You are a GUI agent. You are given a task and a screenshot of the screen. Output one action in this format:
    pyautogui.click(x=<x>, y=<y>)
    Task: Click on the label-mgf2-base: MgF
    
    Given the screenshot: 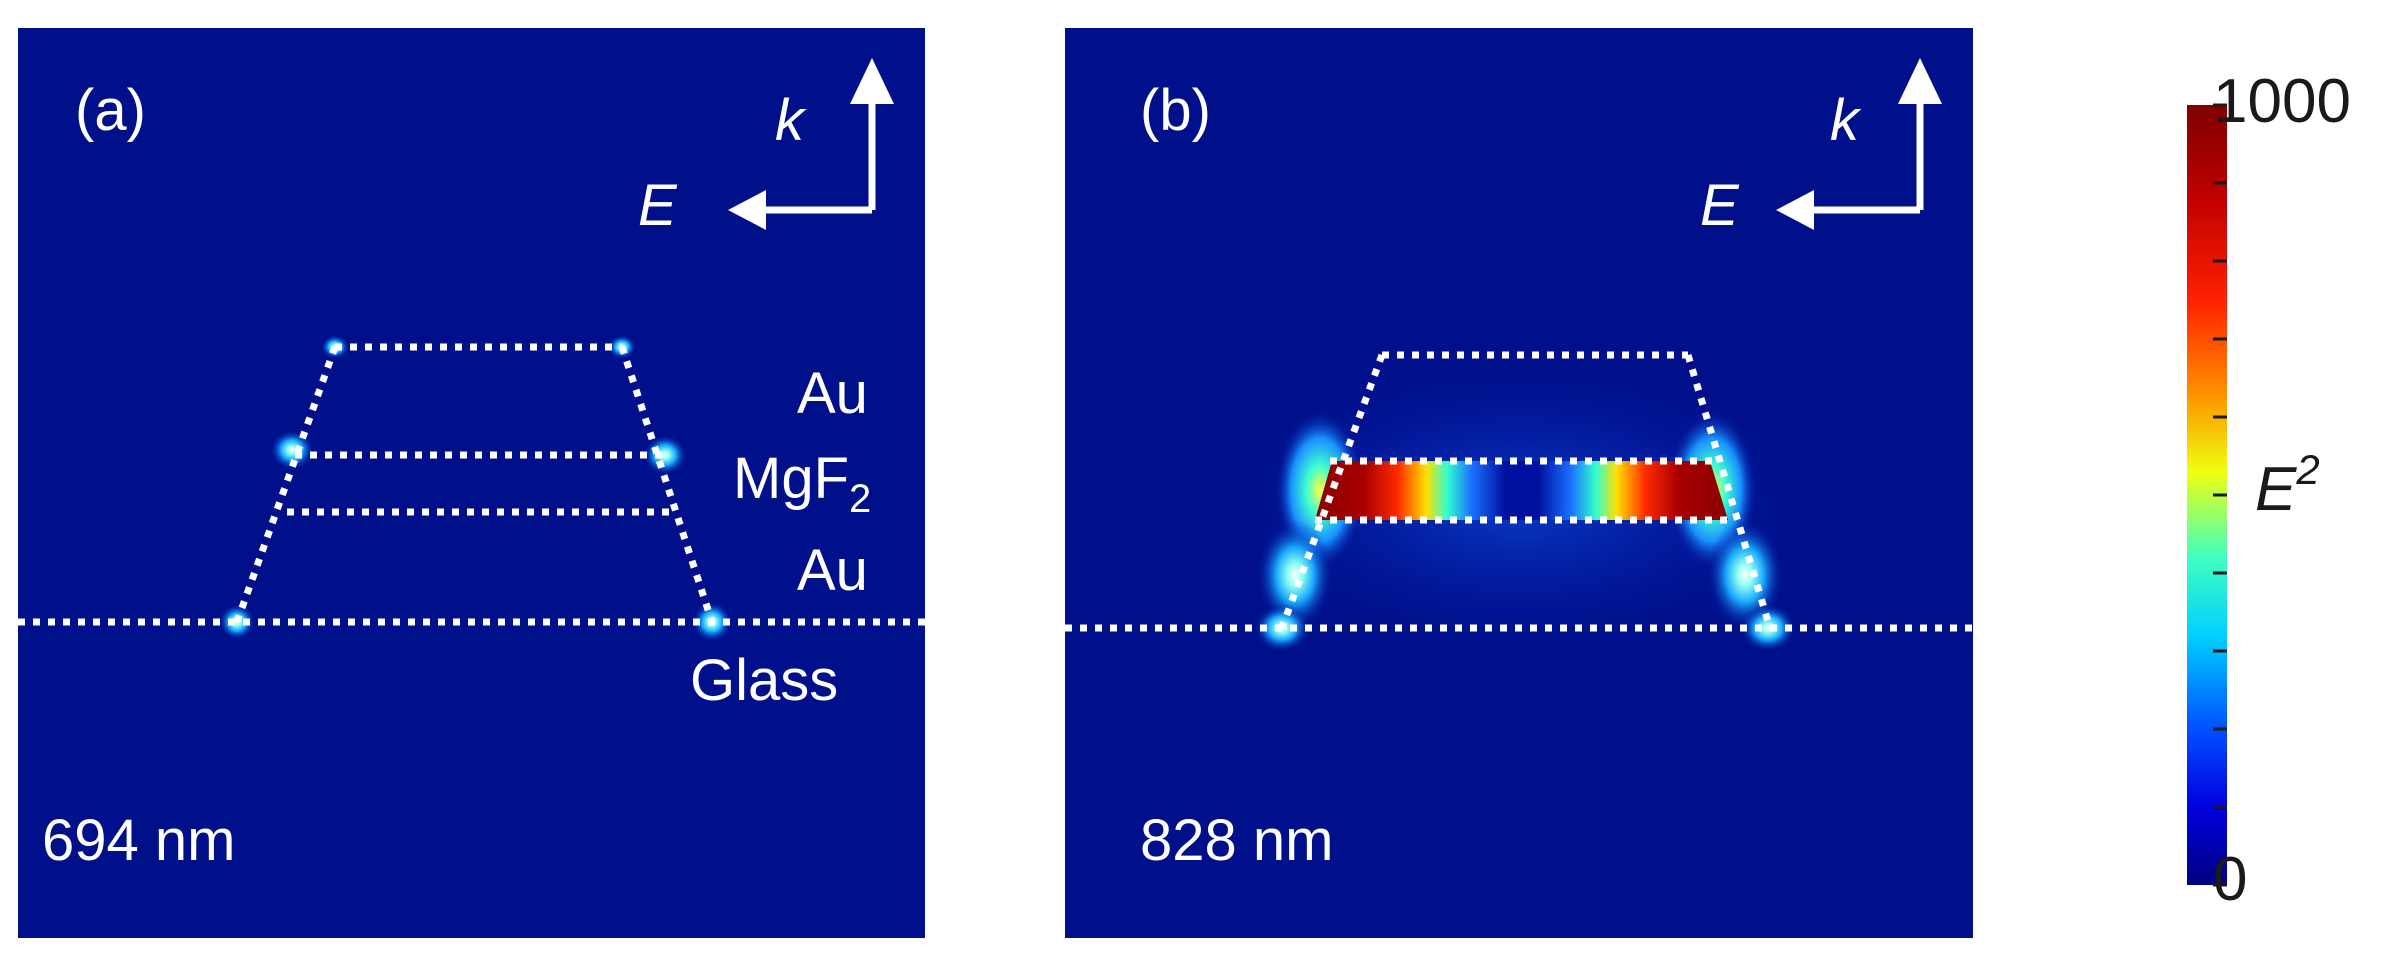 What is the action you would take?
    pyautogui.click(x=791, y=478)
    